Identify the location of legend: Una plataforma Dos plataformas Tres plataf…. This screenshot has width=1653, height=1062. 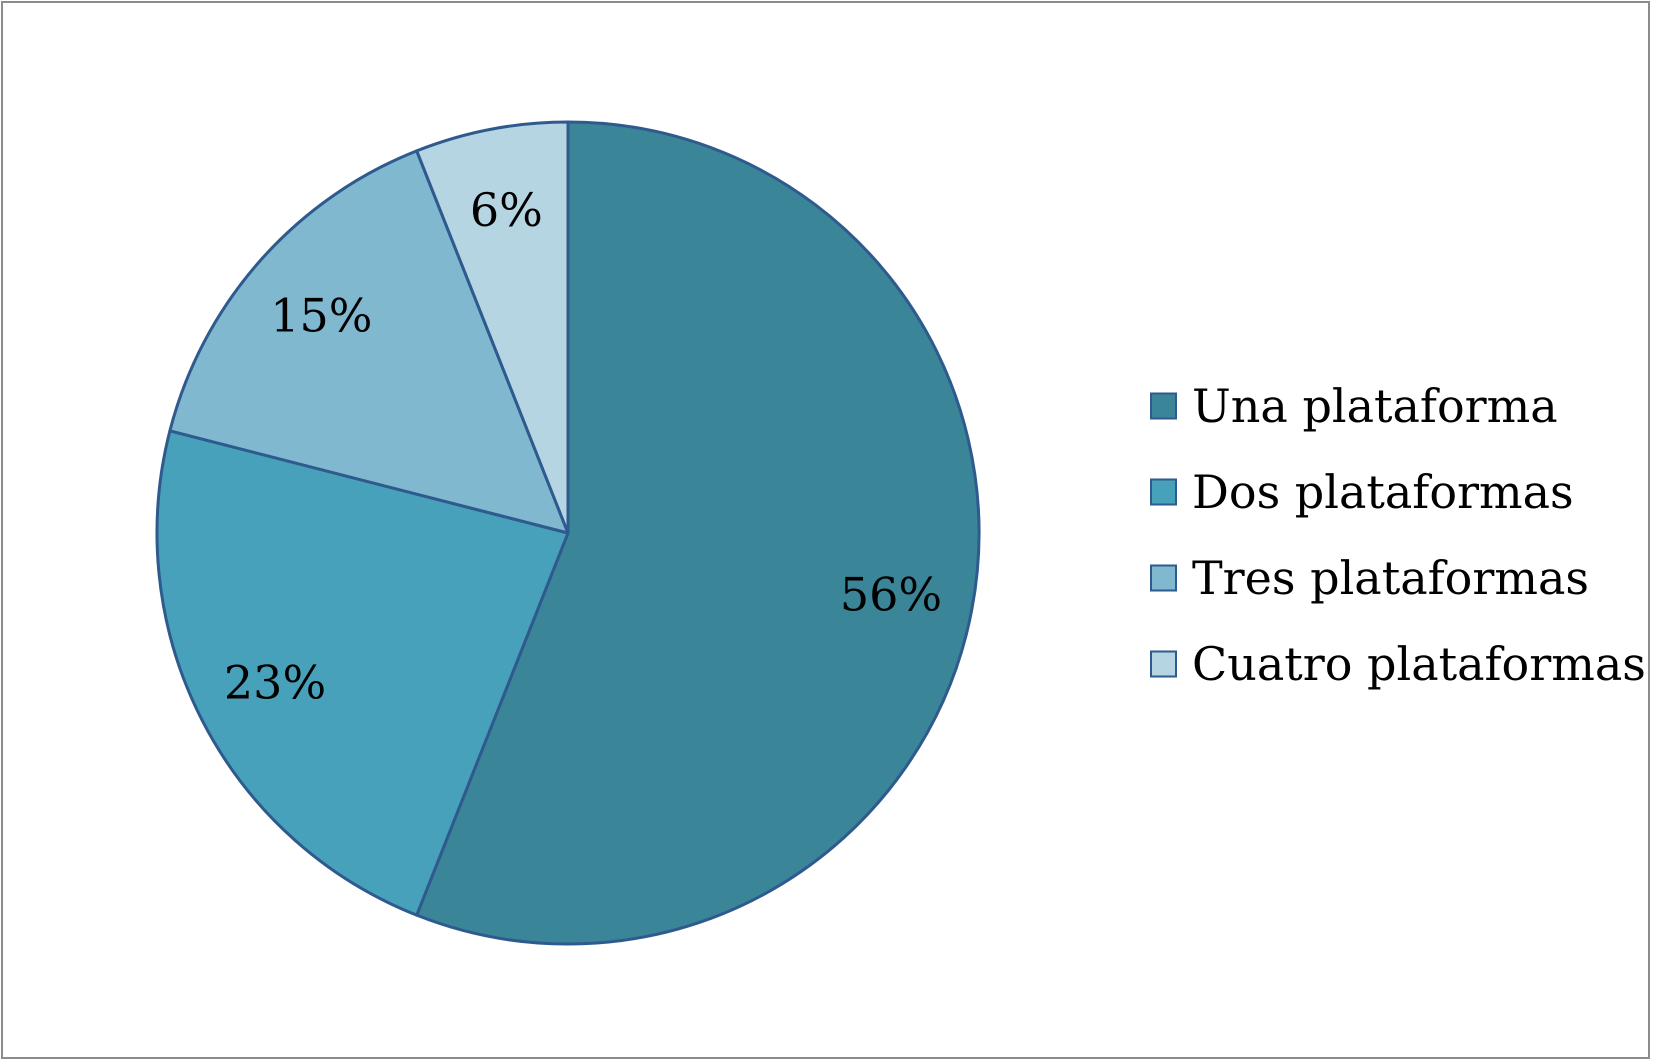
(1398, 535).